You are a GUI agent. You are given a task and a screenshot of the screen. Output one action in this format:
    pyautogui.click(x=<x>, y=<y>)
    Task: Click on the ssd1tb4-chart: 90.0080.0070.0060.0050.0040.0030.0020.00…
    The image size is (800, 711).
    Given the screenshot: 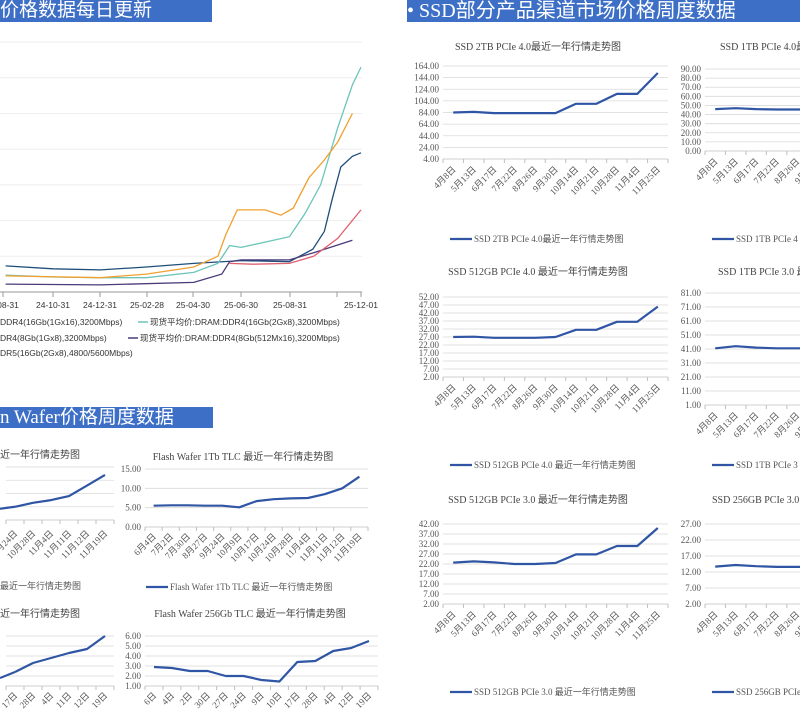 What is the action you would take?
    pyautogui.click(x=740, y=142)
    